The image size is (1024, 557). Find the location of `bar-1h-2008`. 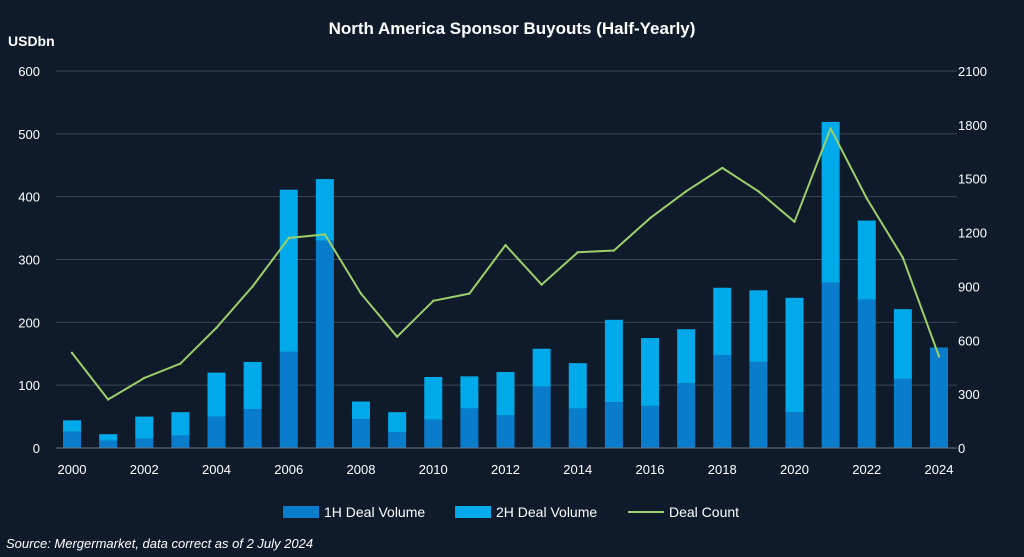

bar-1h-2008 is located at coordinates (361, 433).